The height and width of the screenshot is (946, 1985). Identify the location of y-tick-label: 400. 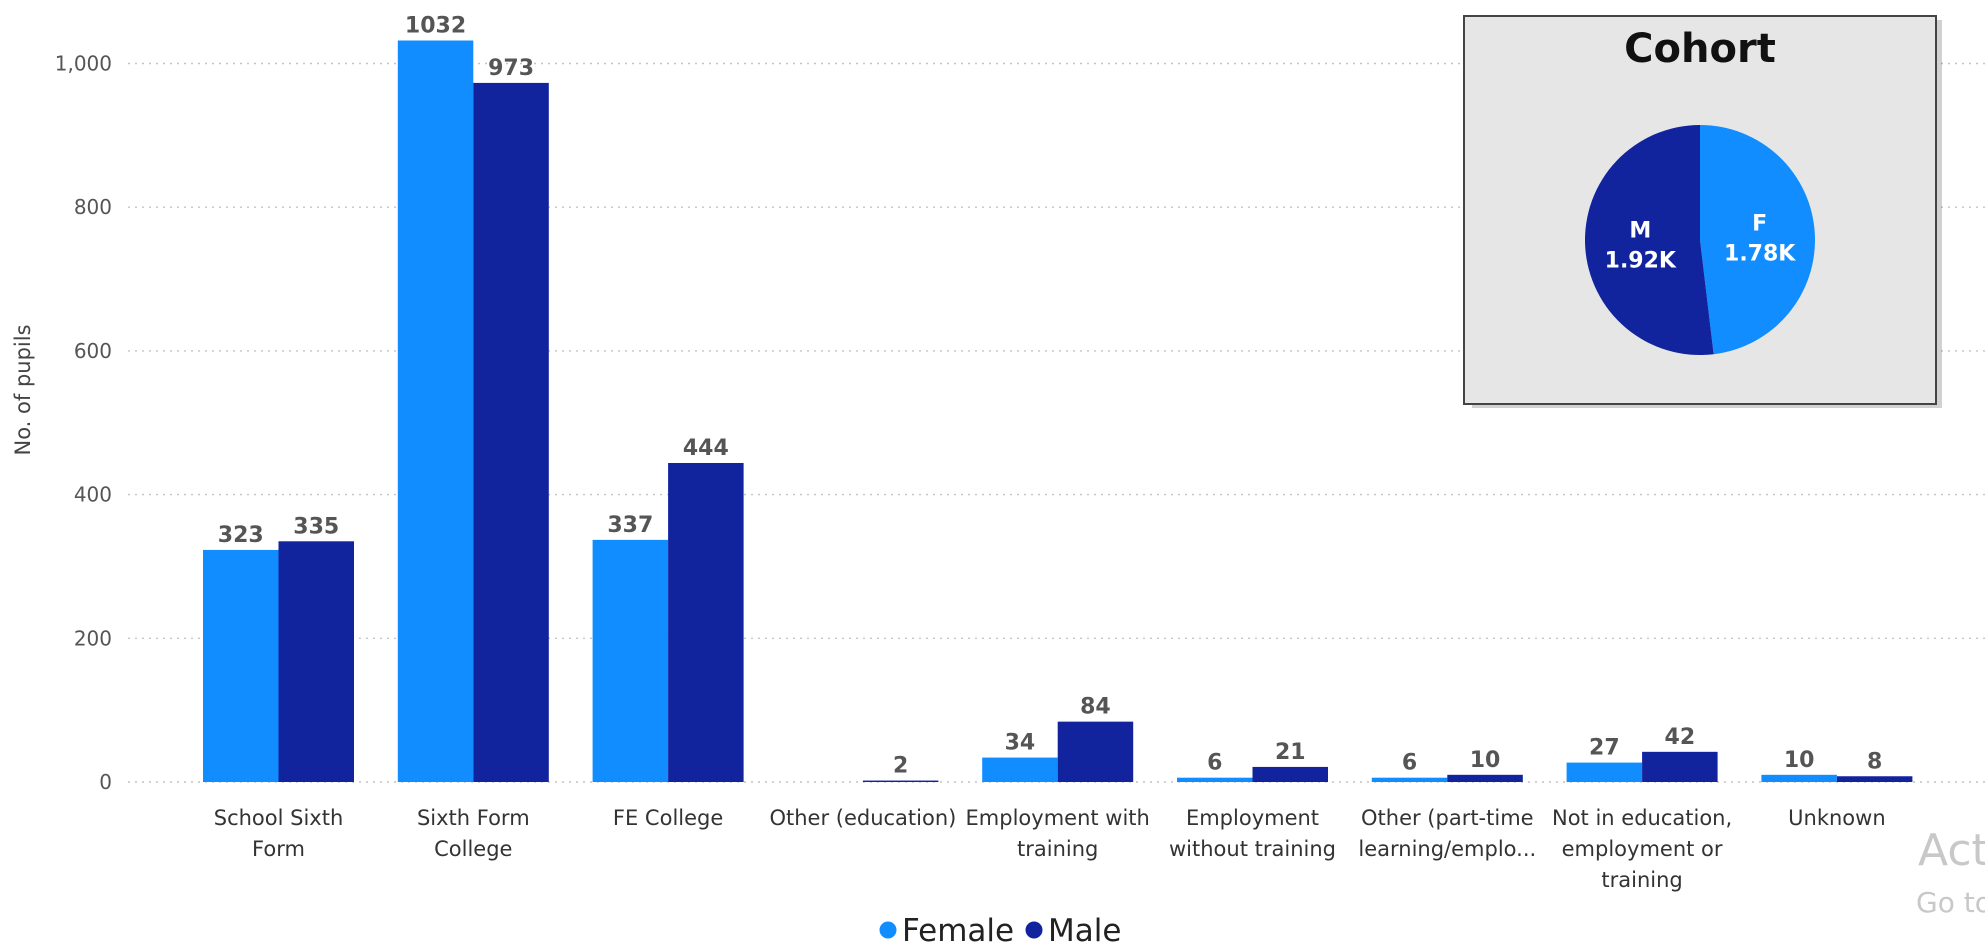
(93, 495).